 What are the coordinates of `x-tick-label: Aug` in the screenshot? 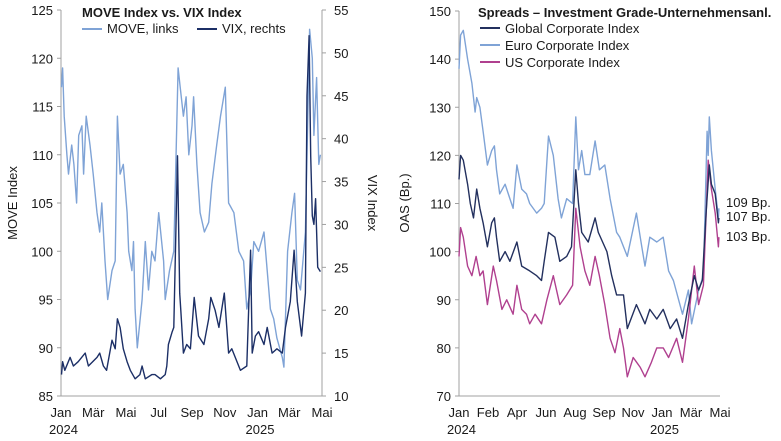 It's located at (574, 412).